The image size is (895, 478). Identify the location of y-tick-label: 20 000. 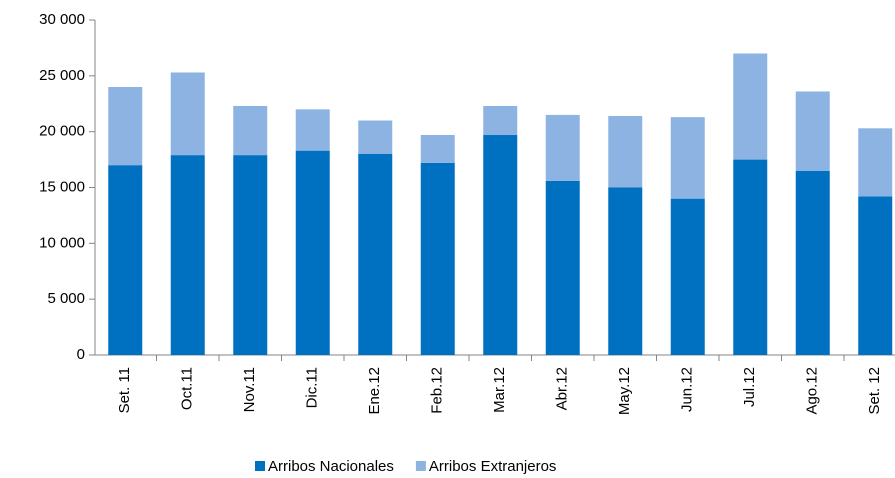
(62, 131).